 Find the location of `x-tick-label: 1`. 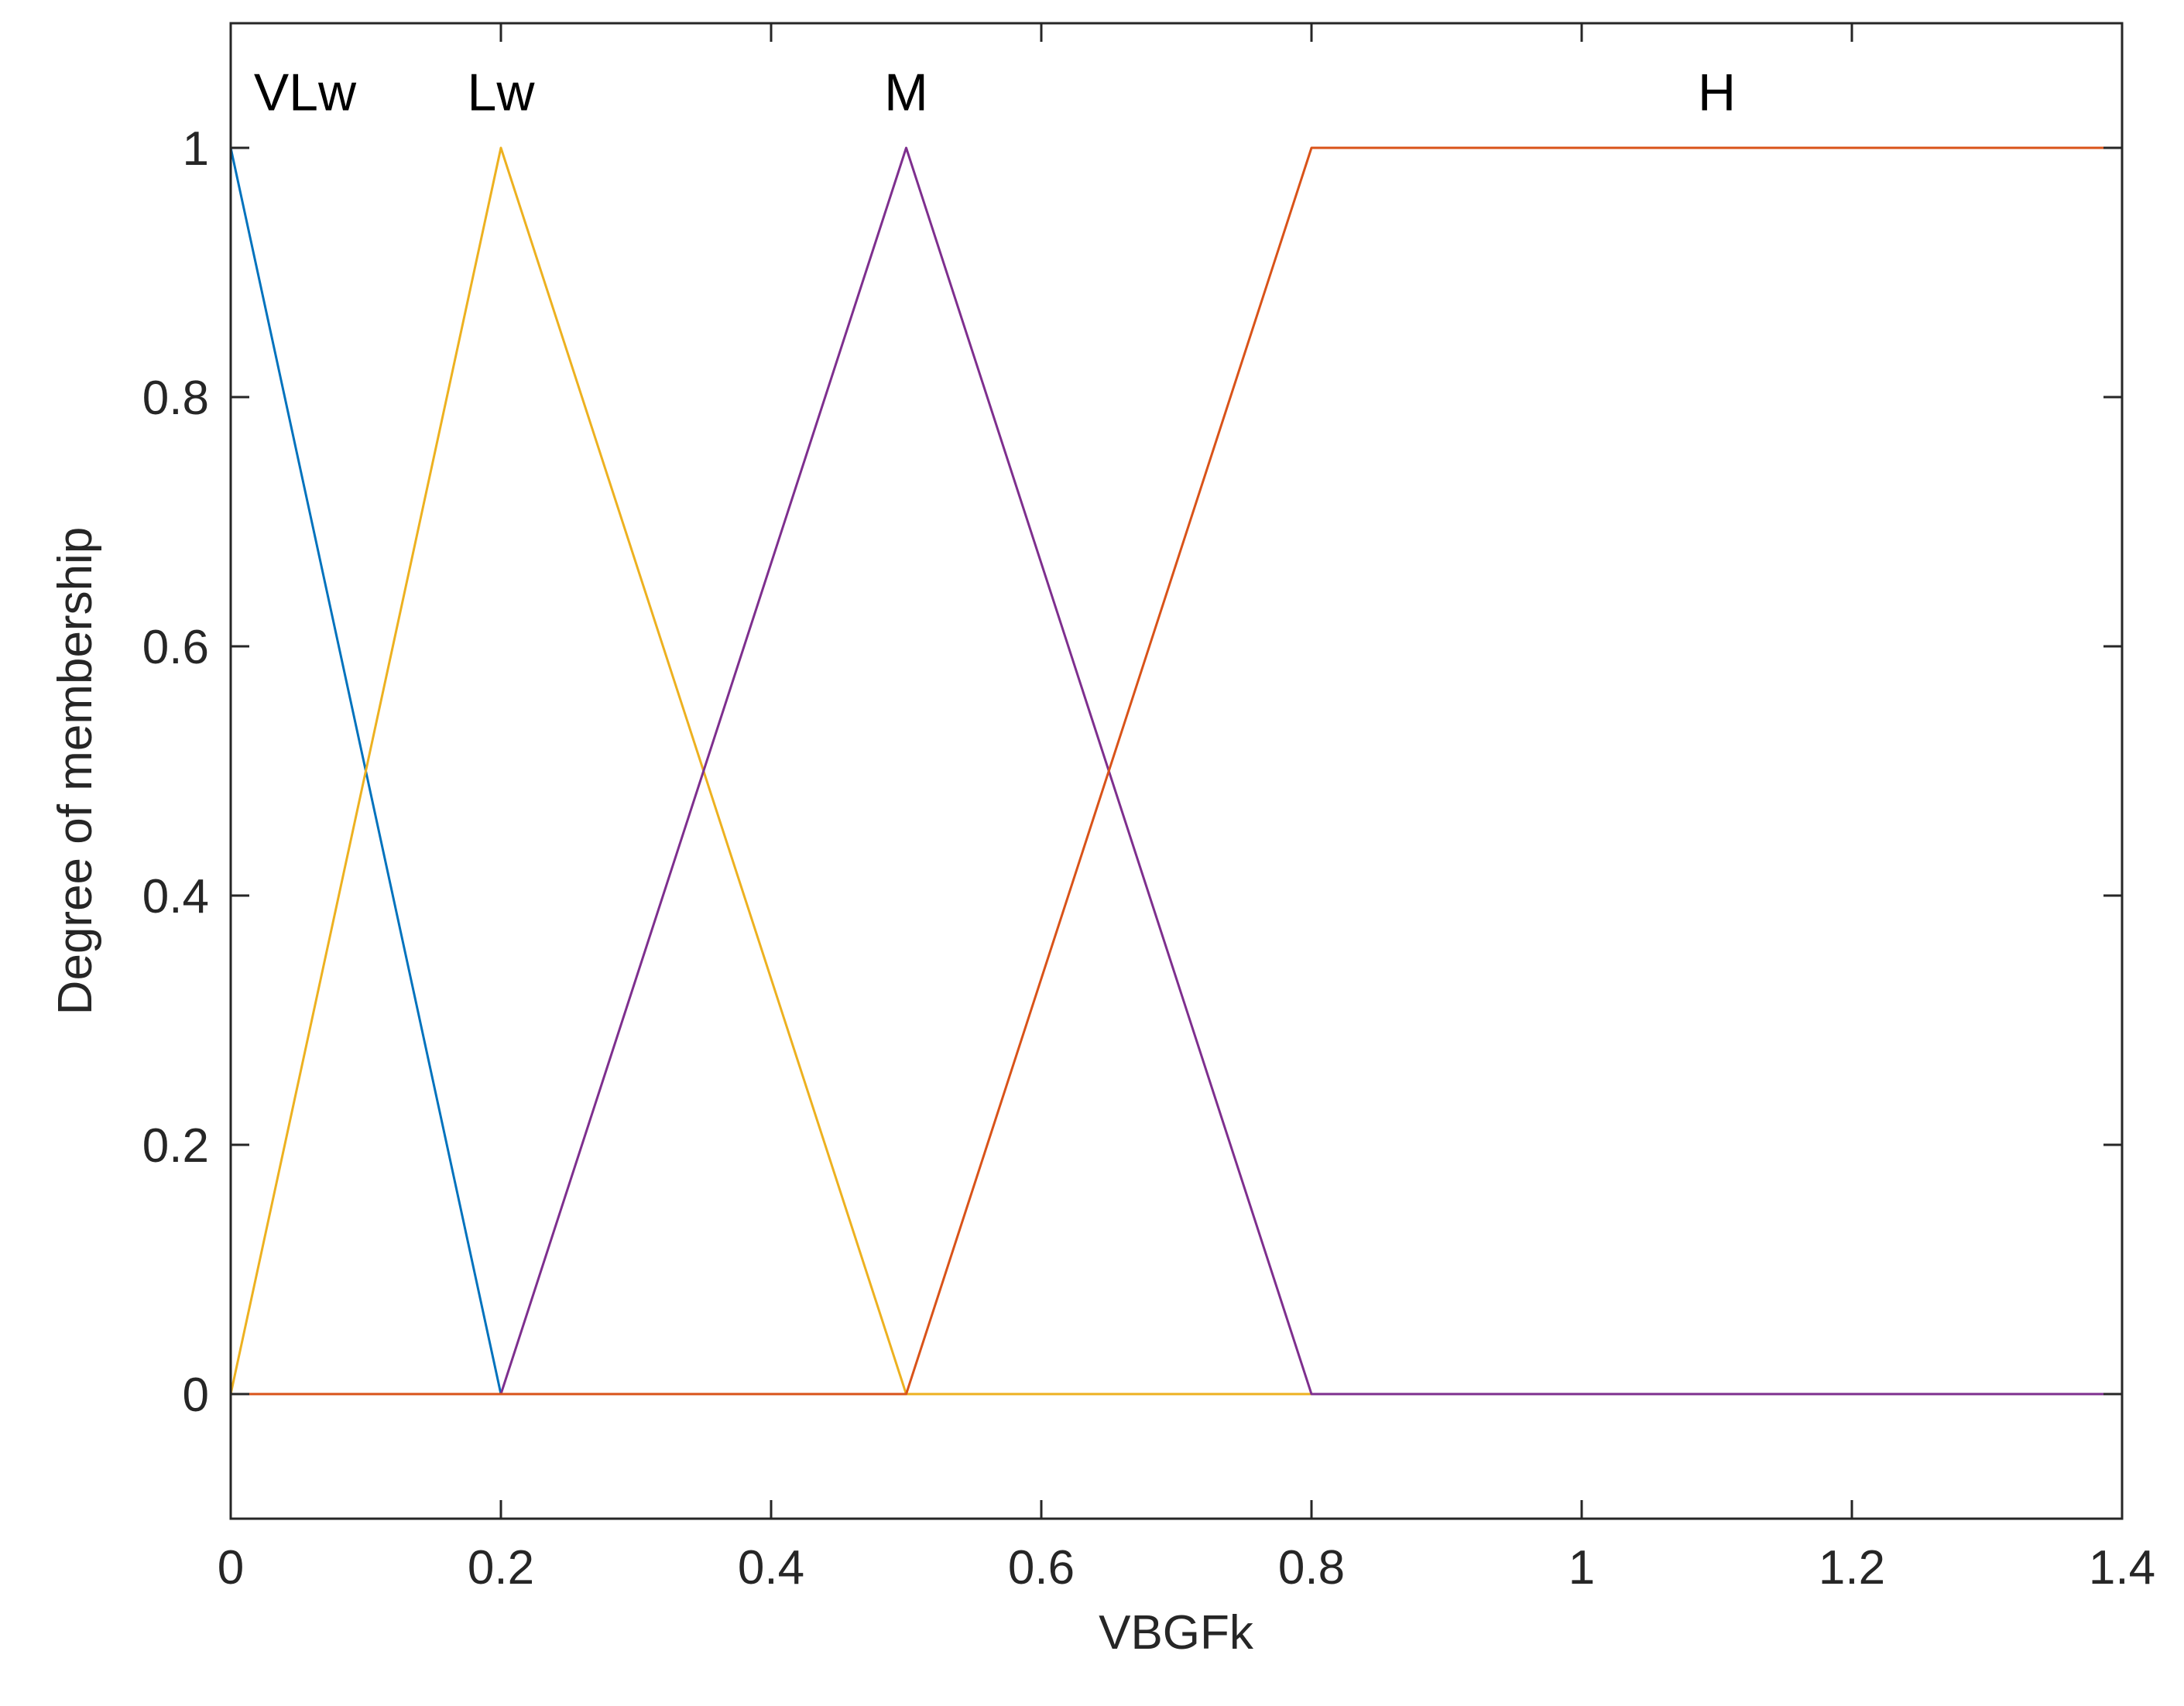

x-tick-label: 1 is located at coordinates (1582, 1568).